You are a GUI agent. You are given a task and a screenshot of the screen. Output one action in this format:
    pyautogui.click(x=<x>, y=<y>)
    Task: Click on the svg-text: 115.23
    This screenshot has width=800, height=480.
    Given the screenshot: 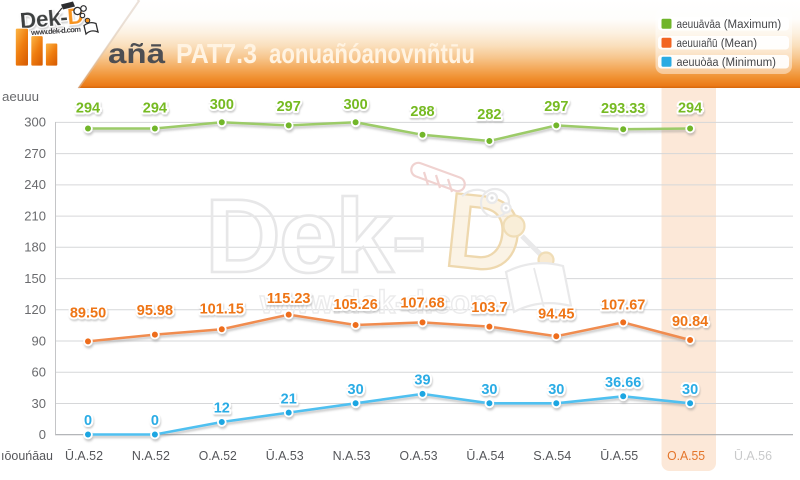 What is the action you would take?
    pyautogui.click(x=289, y=299)
    